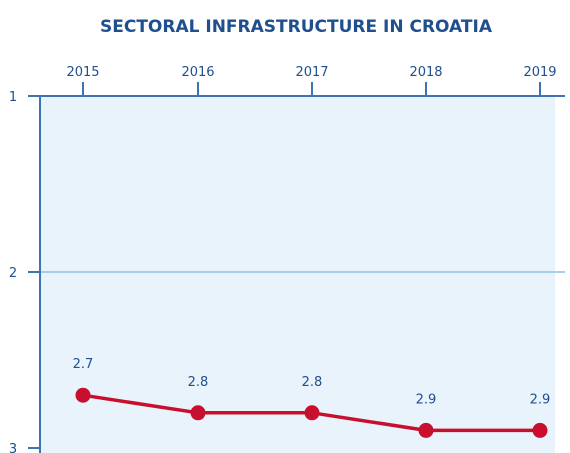  Describe the element at coordinates (82, 72) in the screenshot. I see `x-tick-label: 2015` at that location.